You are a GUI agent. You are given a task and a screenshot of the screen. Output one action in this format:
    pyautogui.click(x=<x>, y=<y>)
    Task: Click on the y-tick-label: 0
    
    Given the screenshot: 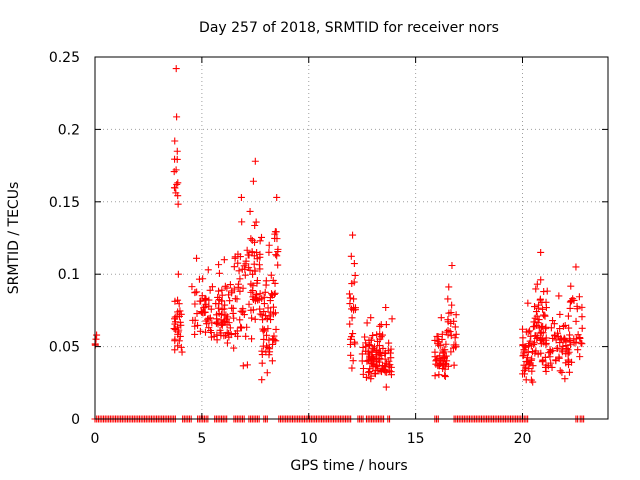 What is the action you would take?
    pyautogui.click(x=75, y=420)
    